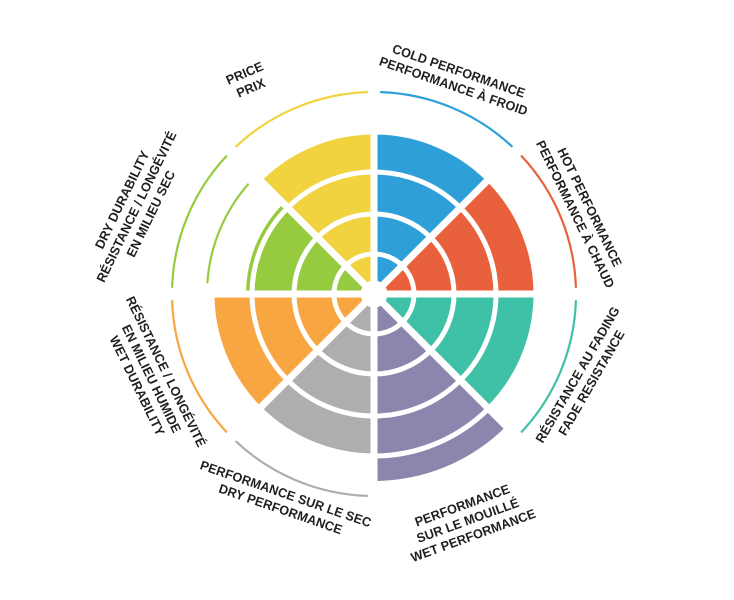 Image resolution: width=734 pixels, height=600 pixels. I want to click on outer-arc-price, so click(302, 119).